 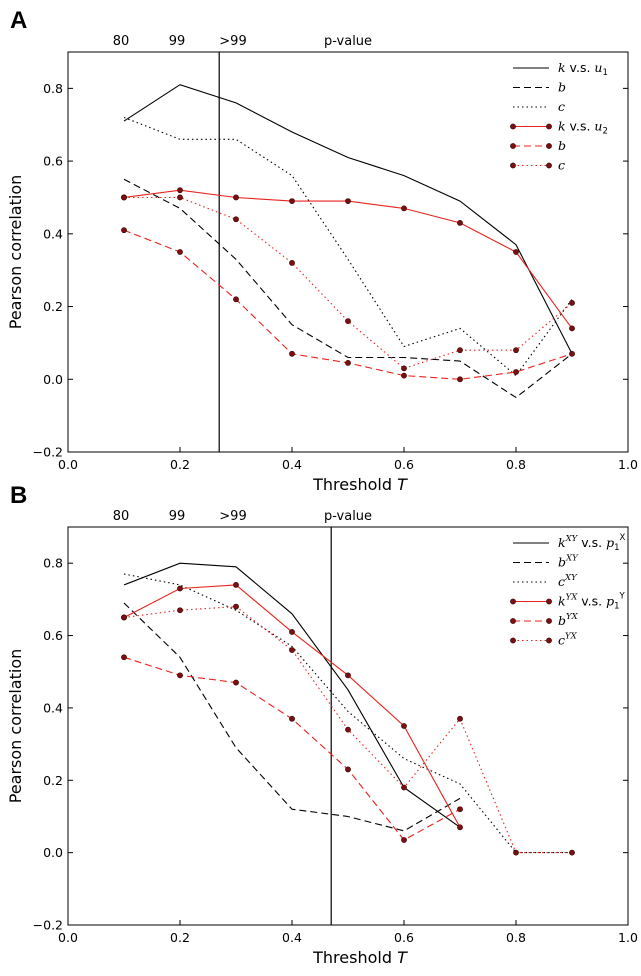 I want to click on x-tick-label: 0.2, so click(x=180, y=937).